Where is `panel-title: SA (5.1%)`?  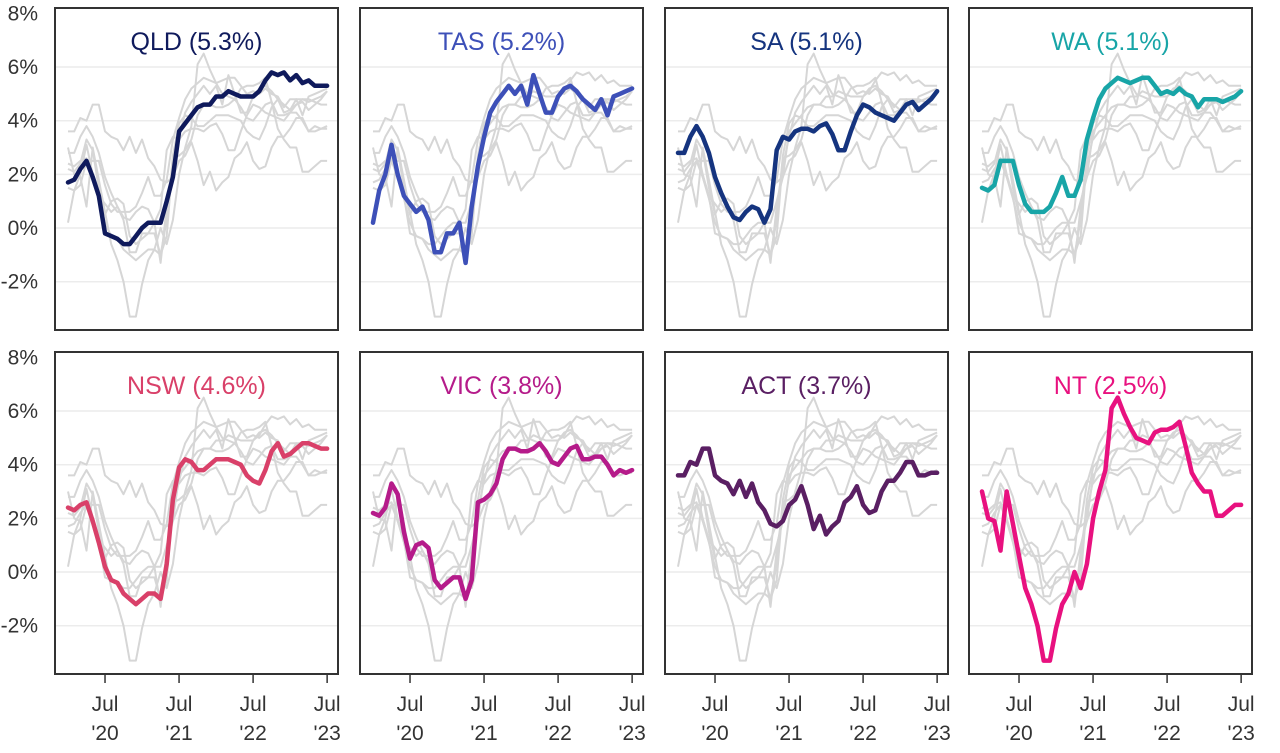
panel-title: SA (5.1%) is located at coordinates (806, 42).